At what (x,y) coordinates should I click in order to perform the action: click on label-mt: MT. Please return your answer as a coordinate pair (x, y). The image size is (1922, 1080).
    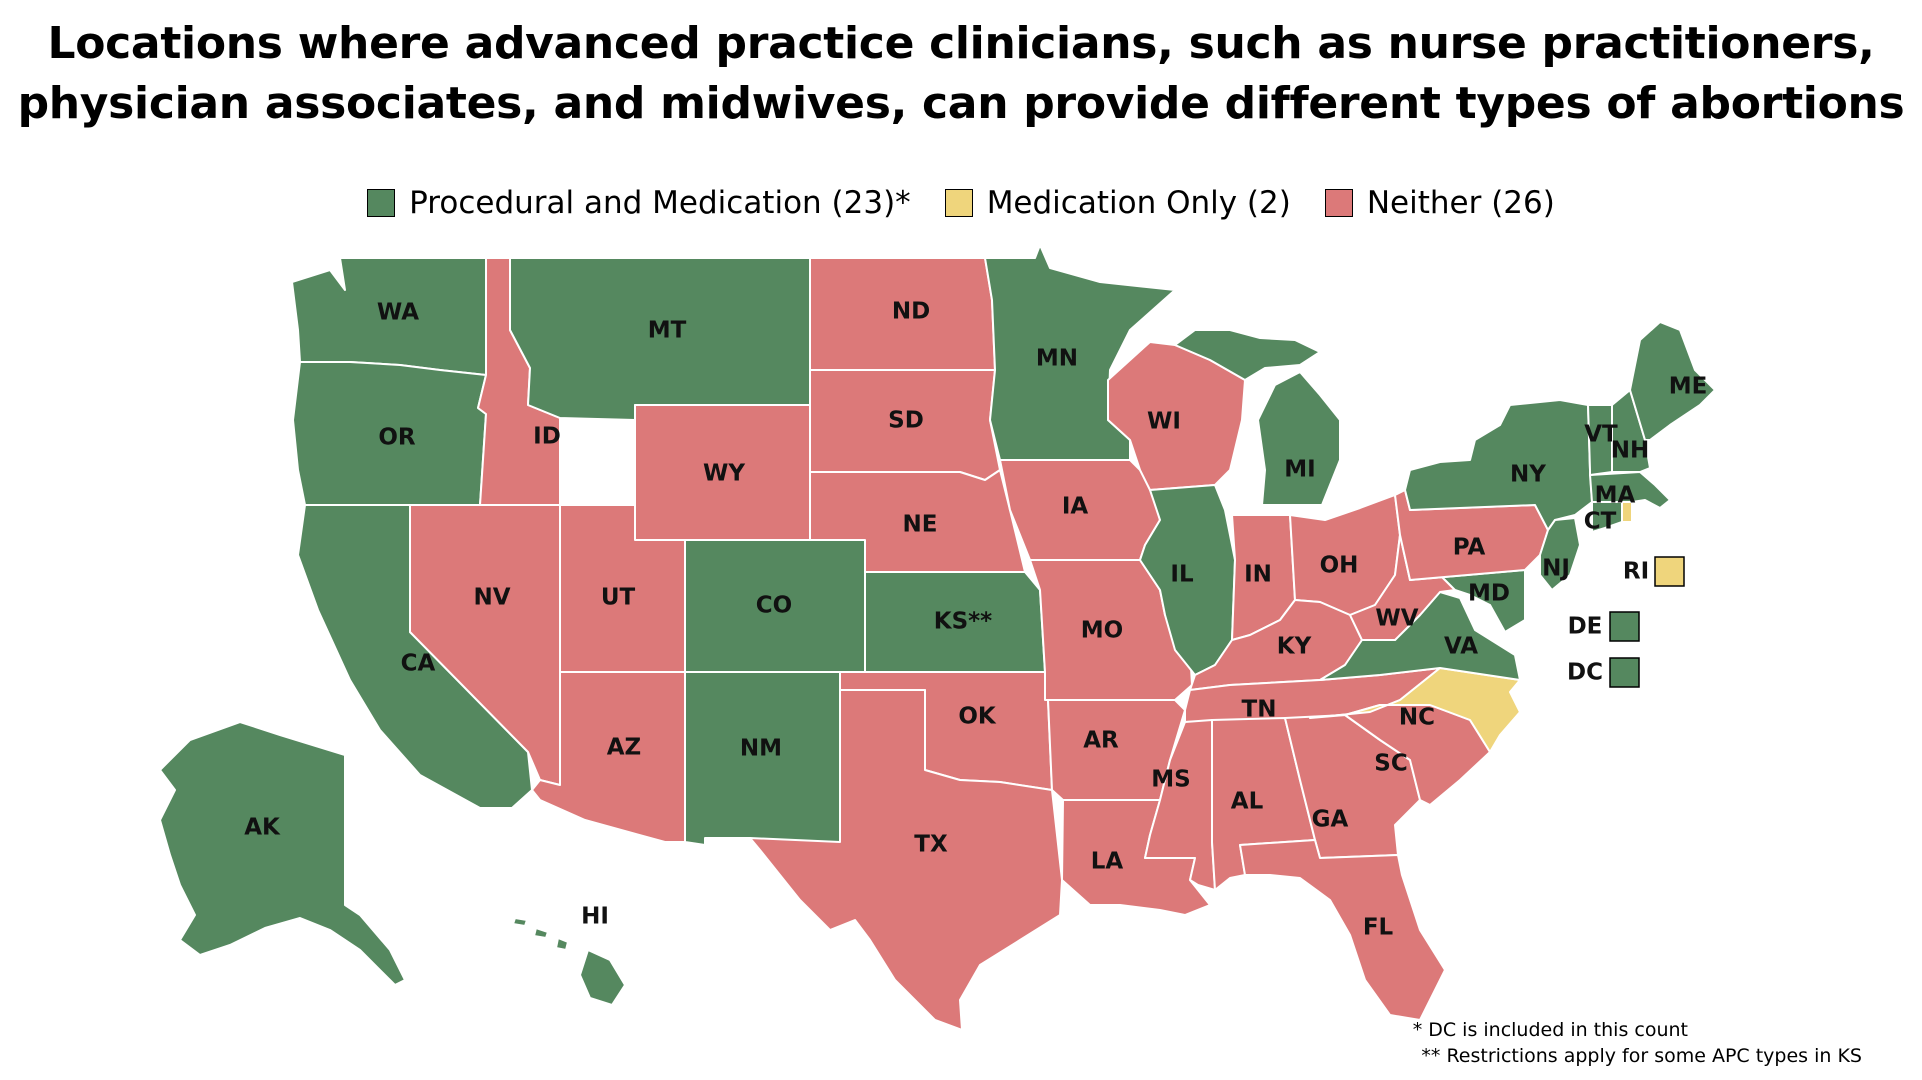
    Looking at the image, I should click on (667, 331).